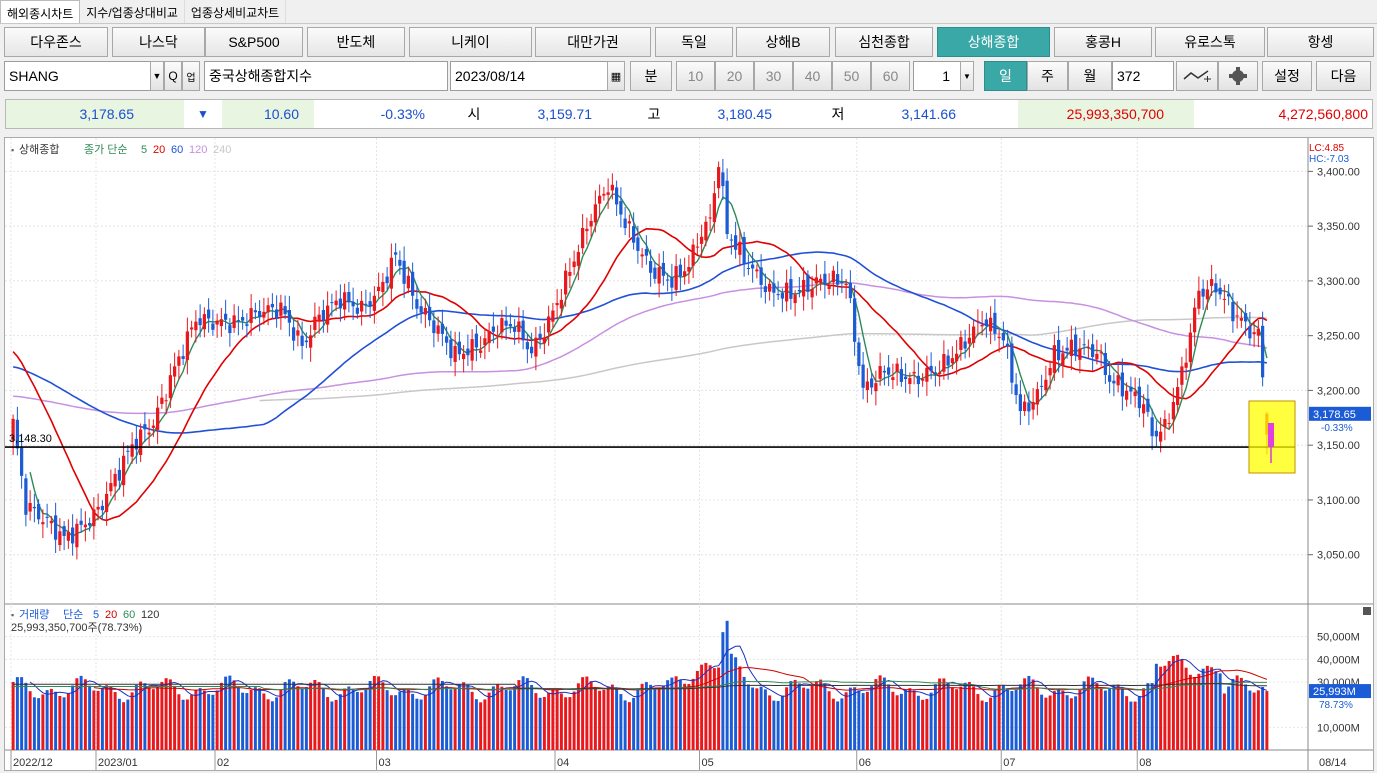 The height and width of the screenshot is (773, 1377). Describe the element at coordinates (1323, 114) in the screenshot. I see `amount-value: 4,272,560,800` at that location.